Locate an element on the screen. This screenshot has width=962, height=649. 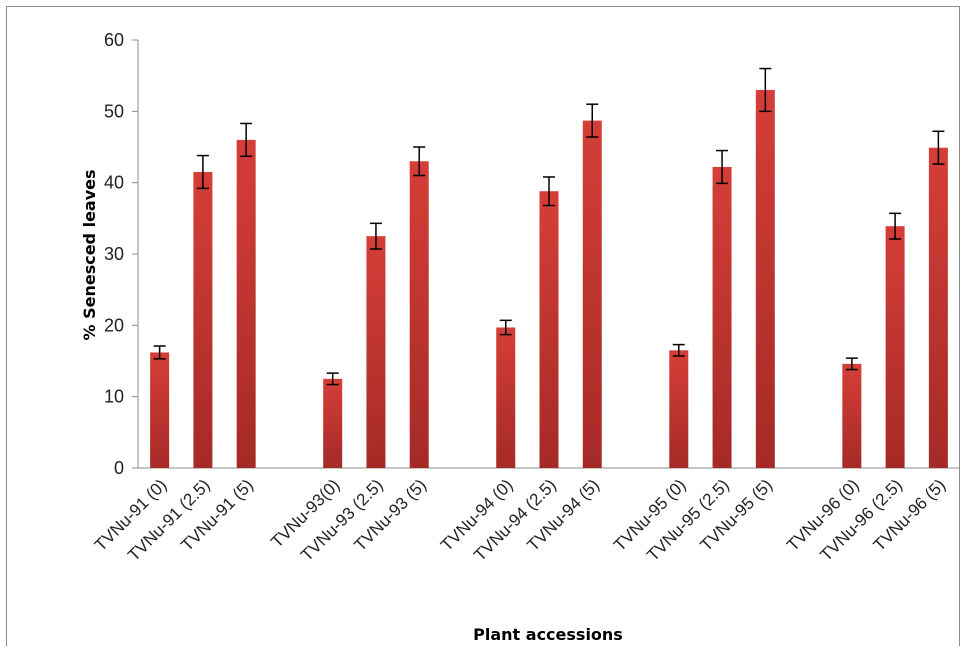
x-axis-title: Plant accessions is located at coordinates (548, 634).